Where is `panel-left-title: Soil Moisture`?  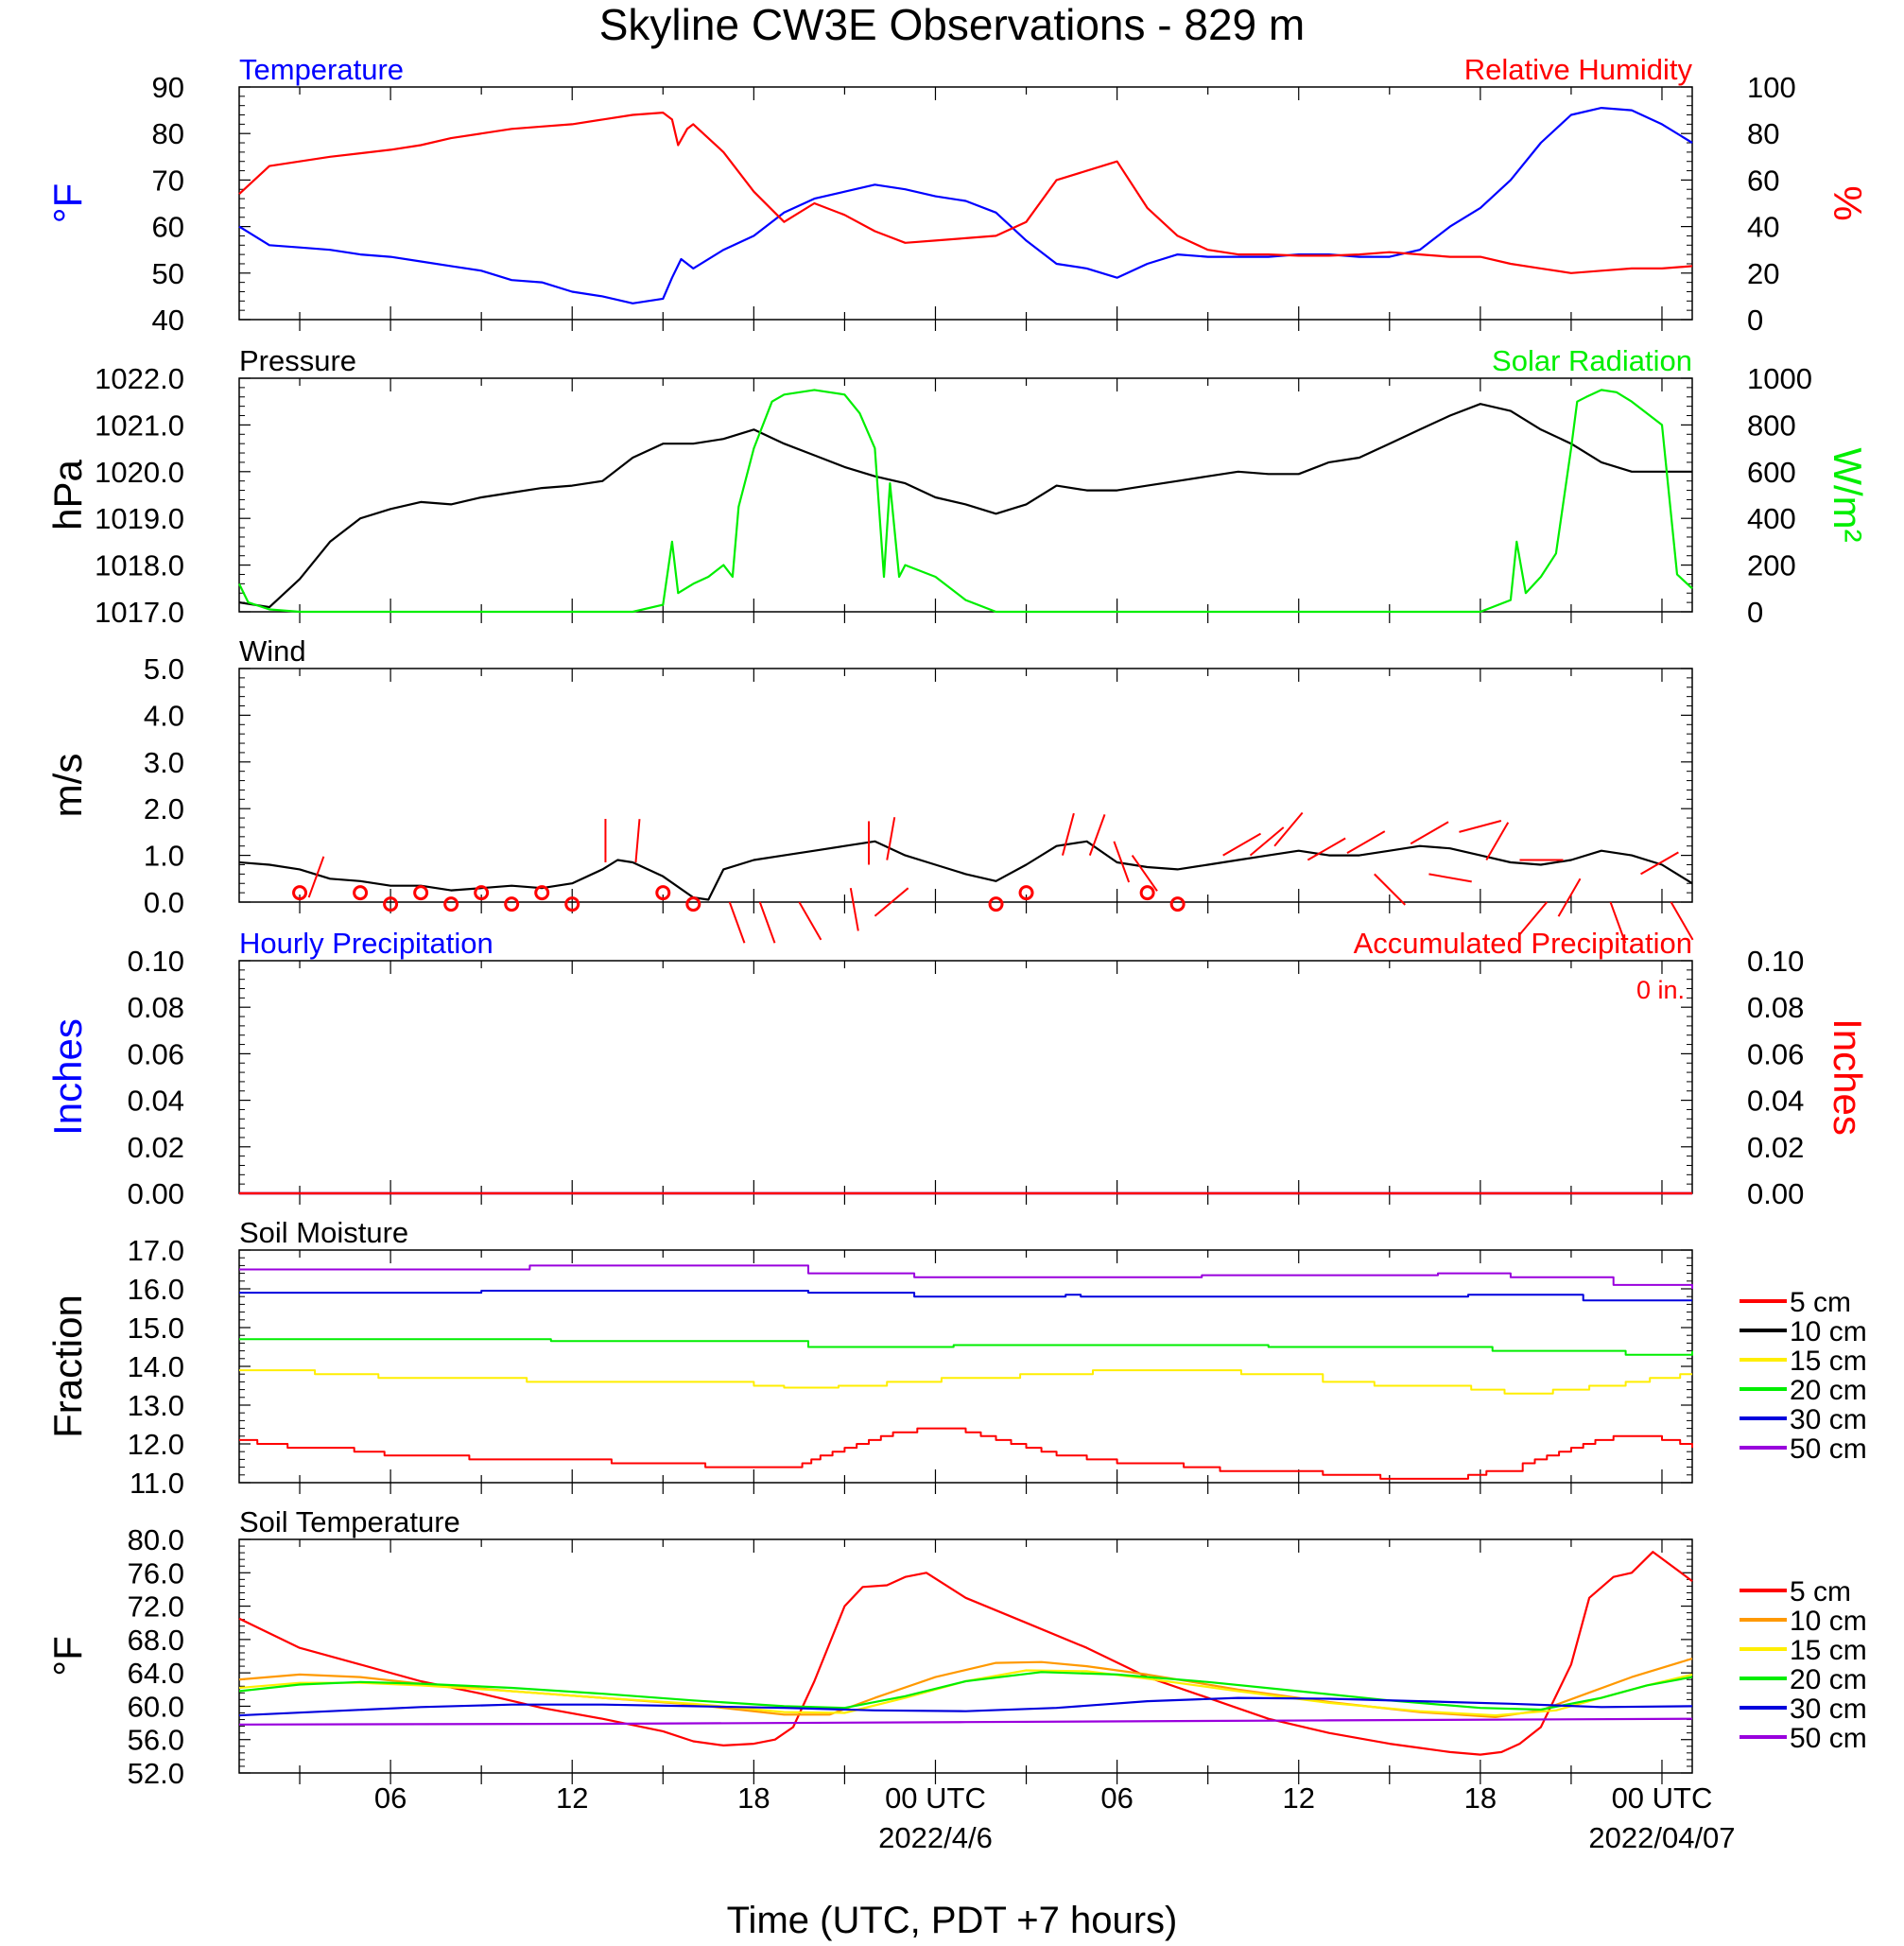
panel-left-title: Soil Moisture is located at coordinates (323, 1233).